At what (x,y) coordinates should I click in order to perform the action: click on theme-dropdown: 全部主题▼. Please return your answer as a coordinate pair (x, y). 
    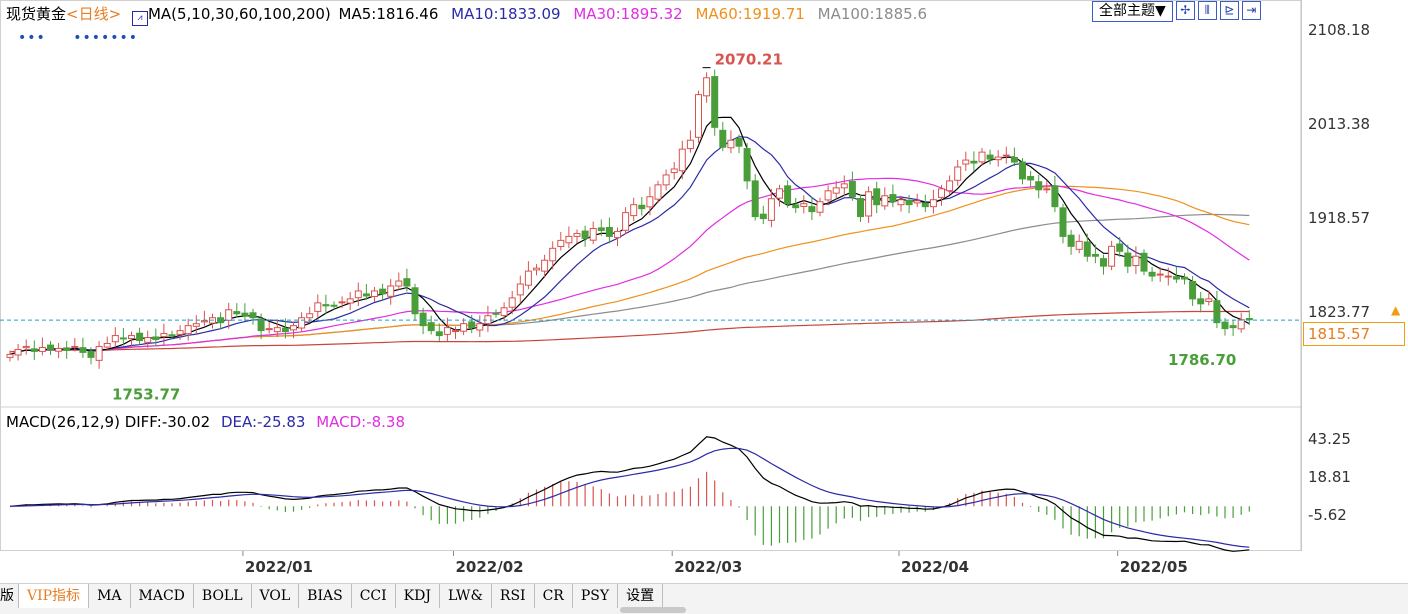
    Looking at the image, I should click on (1132, 11).